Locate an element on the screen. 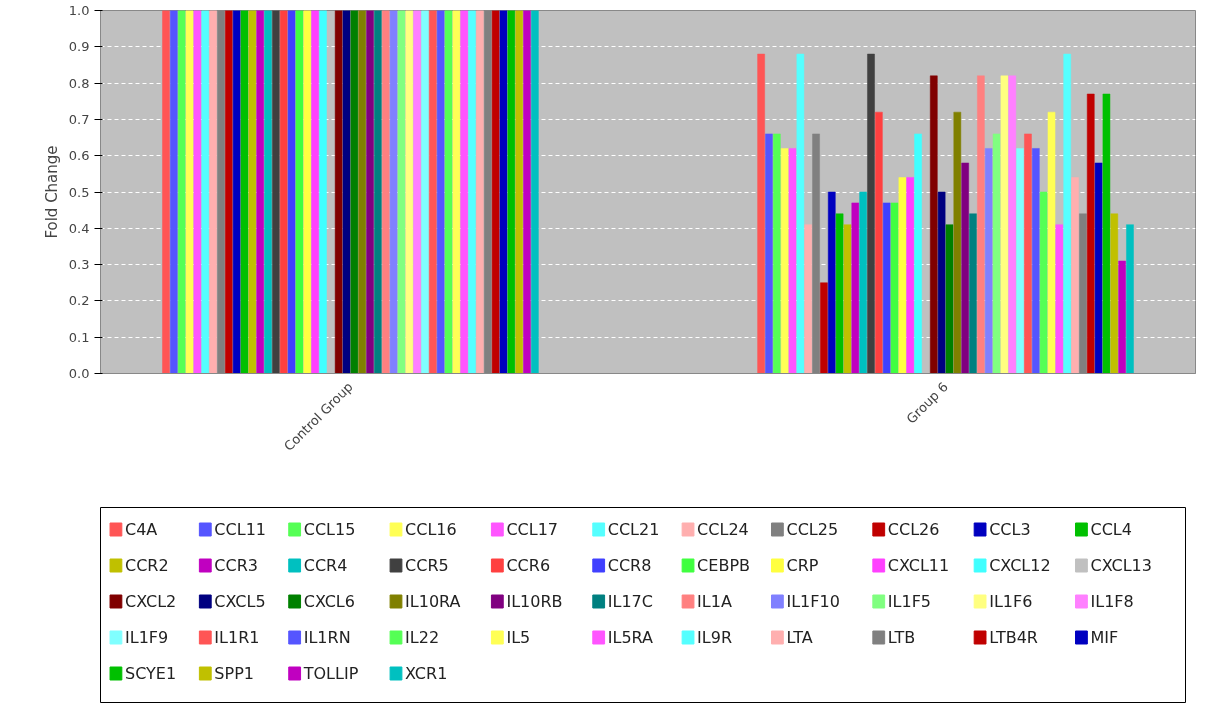 This screenshot has width=1207, height=713. y-tick-label: 0.2 is located at coordinates (79, 301).